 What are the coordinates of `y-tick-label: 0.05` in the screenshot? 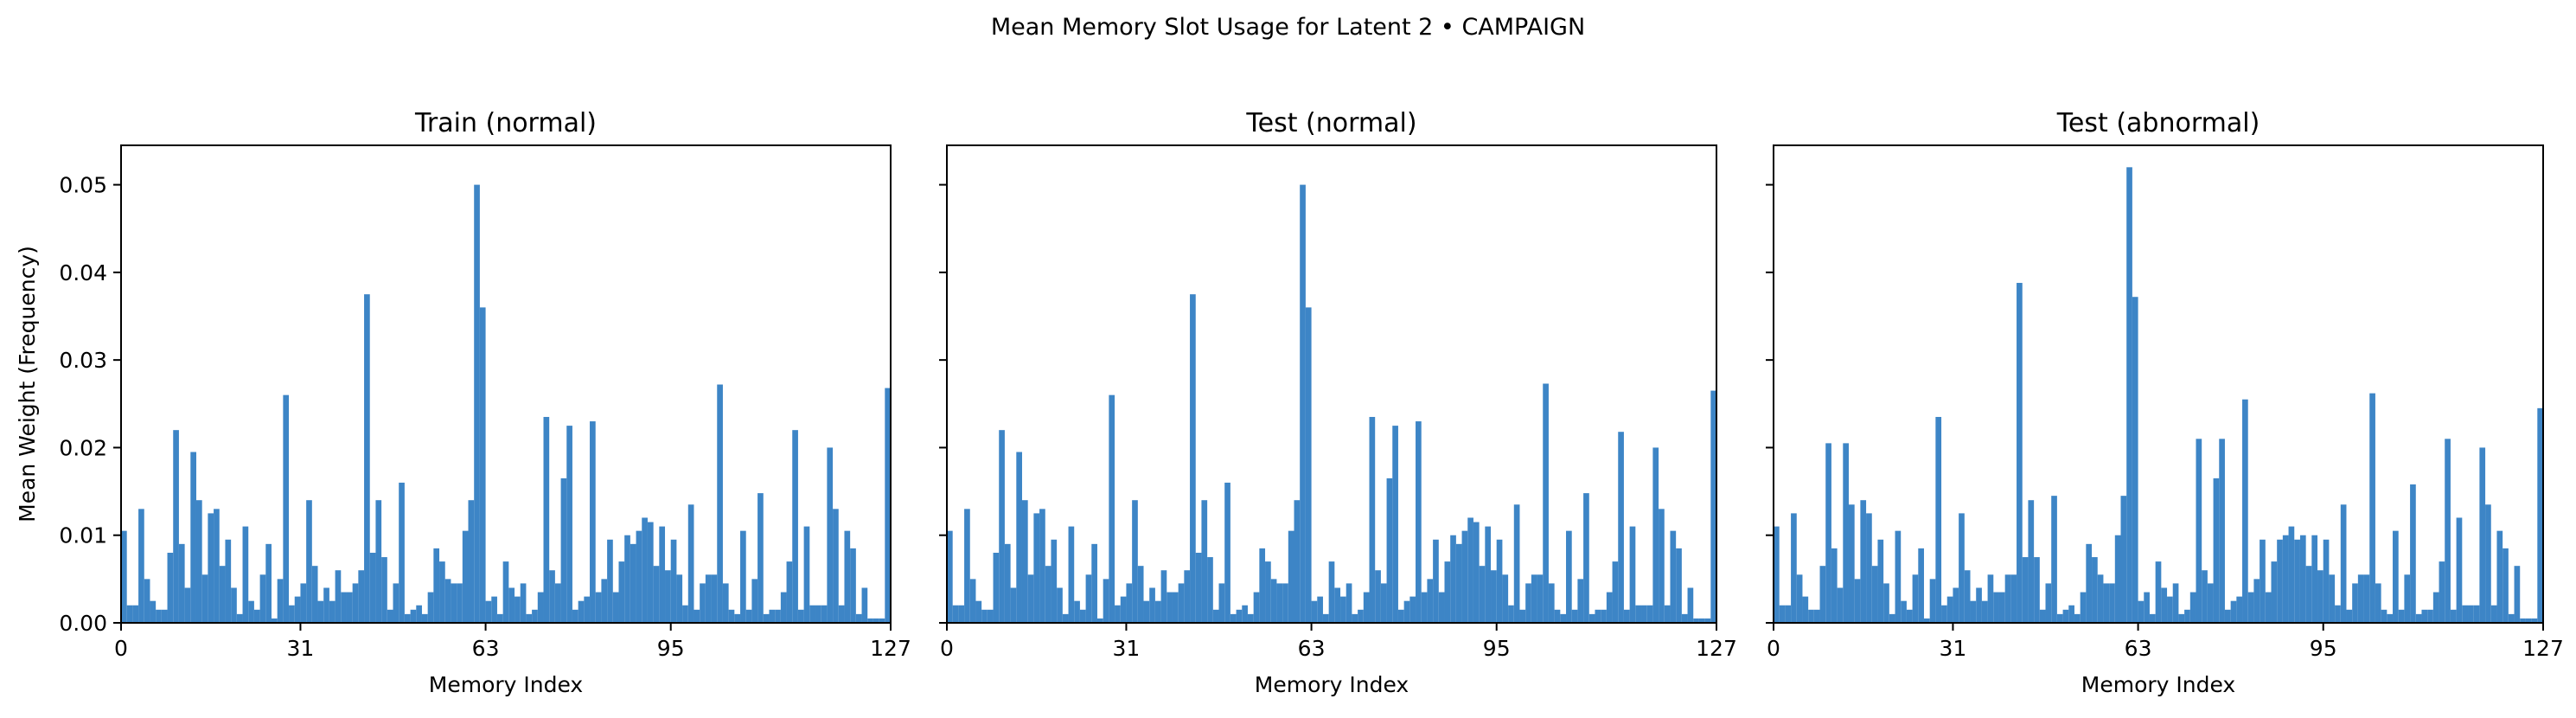 It's located at (83, 186).